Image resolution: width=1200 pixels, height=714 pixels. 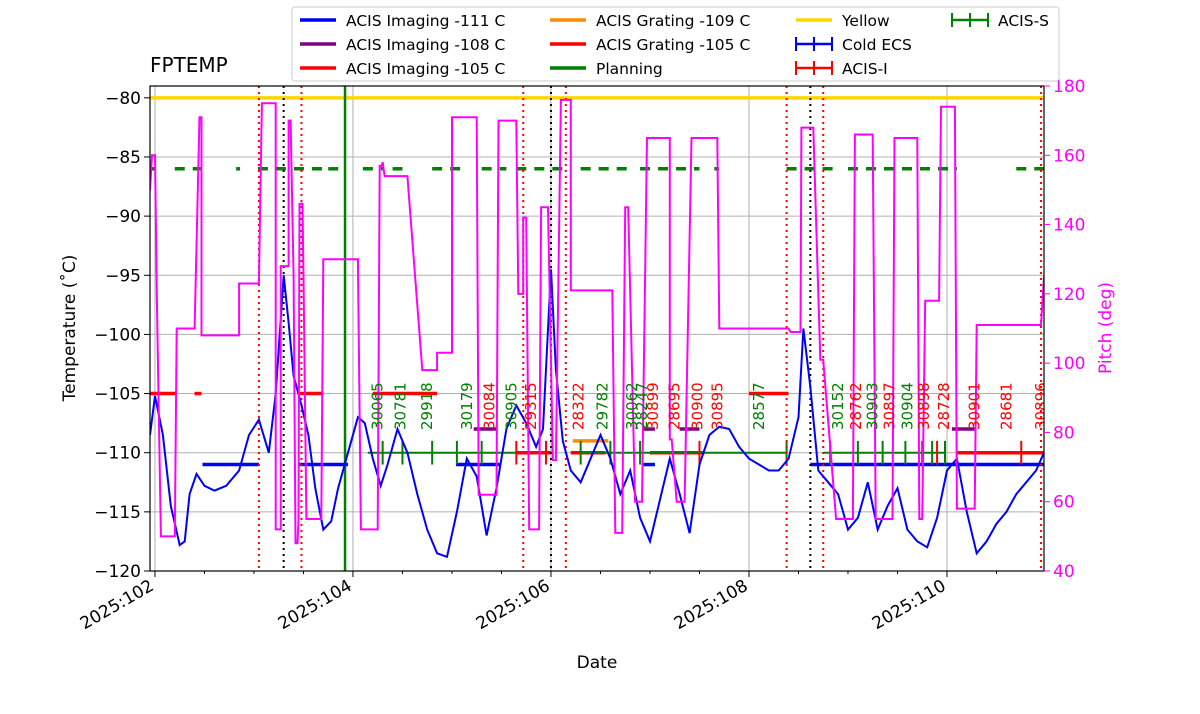 What do you see at coordinates (944, 406) in the screenshot?
I see `obsid-label: 28728` at bounding box center [944, 406].